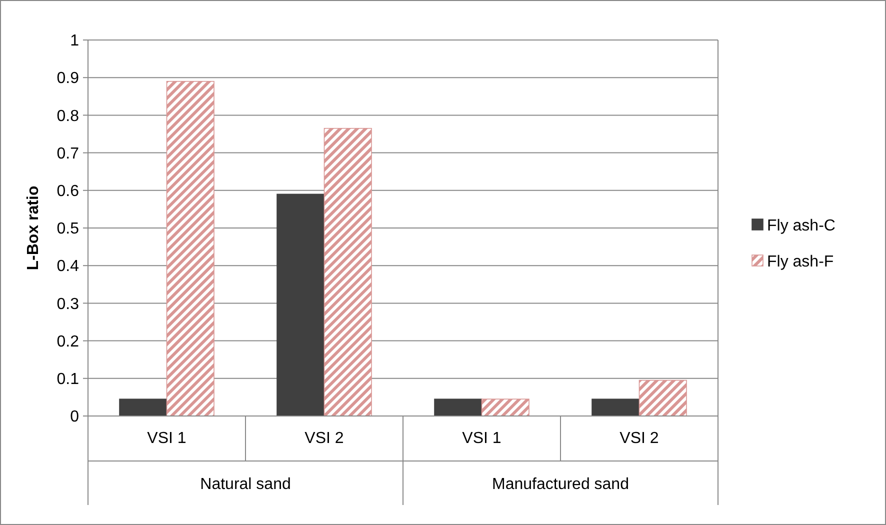 The image size is (886, 525). I want to click on y-tick-label: 0.4, so click(68, 267).